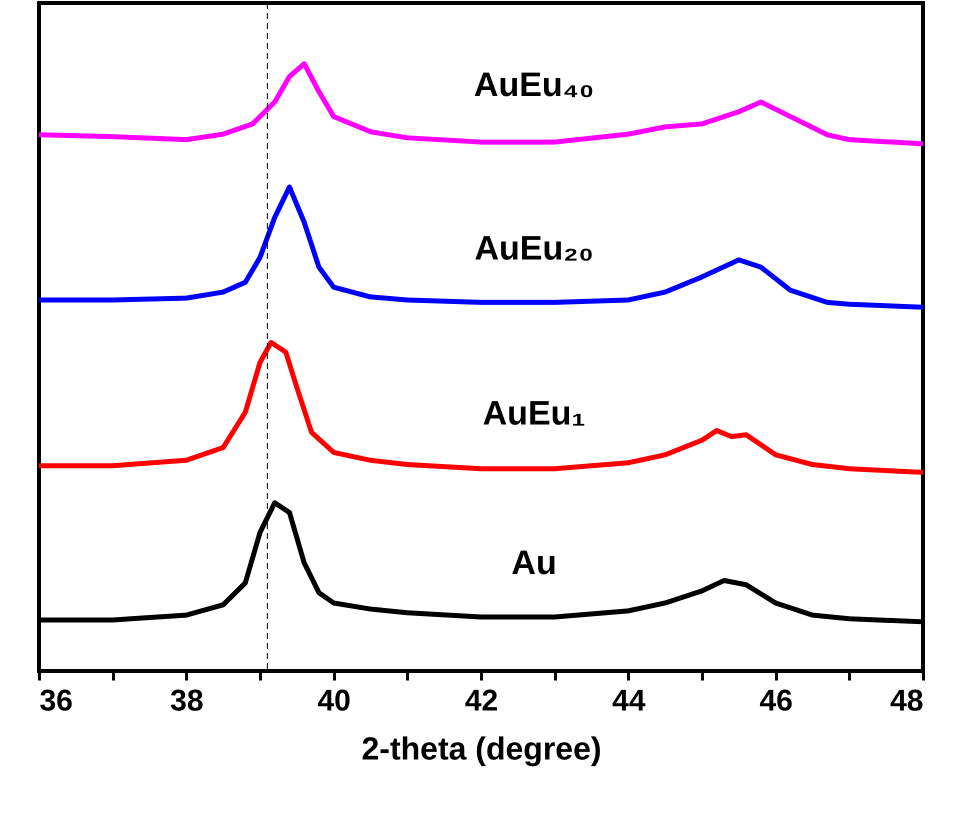 This screenshot has width=960, height=831. I want to click on x-tick-label: 48, so click(907, 701).